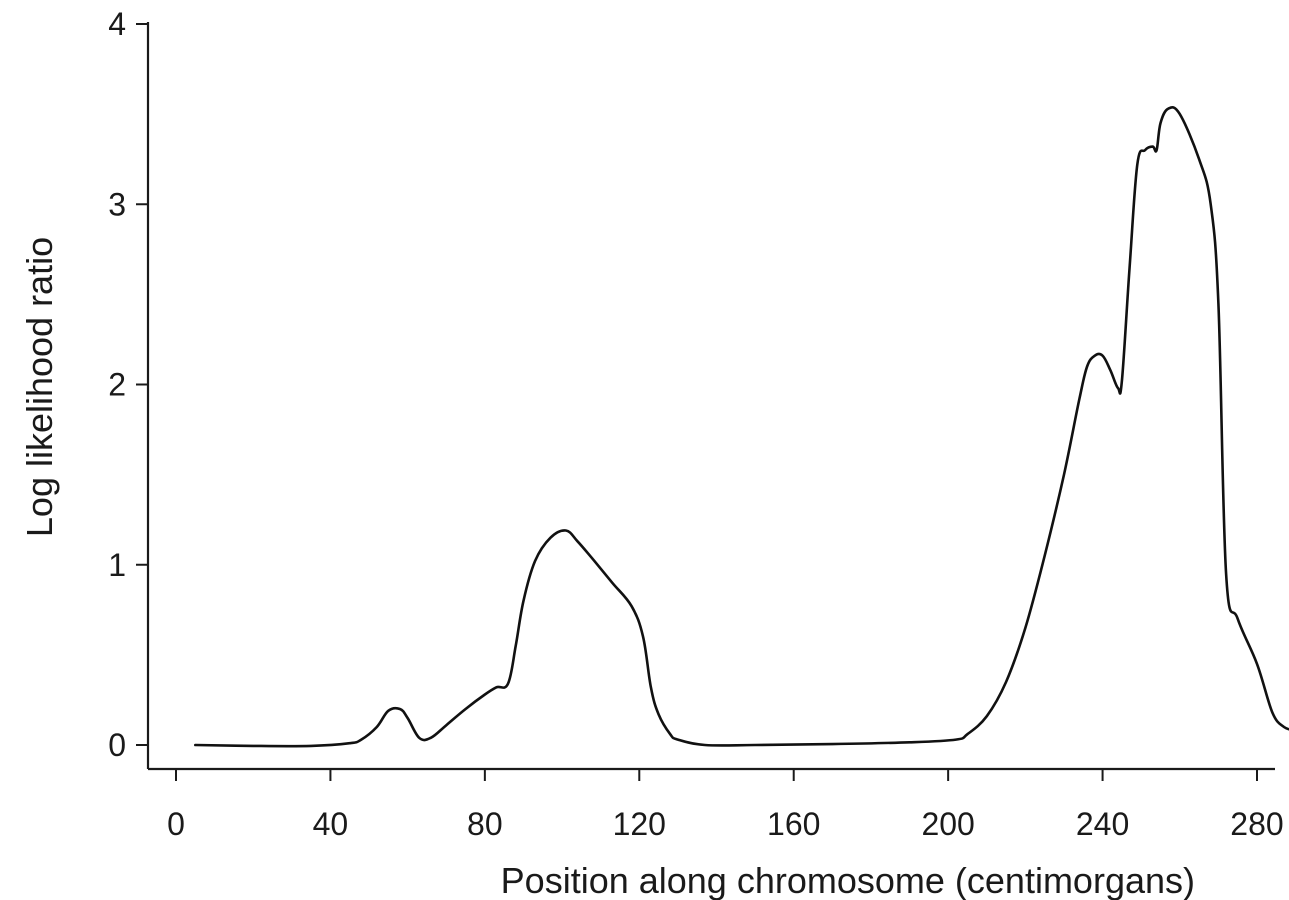 This screenshot has width=1289, height=900. I want to click on y-axis-ticks: 0 1 2 3 4, so click(128, 384).